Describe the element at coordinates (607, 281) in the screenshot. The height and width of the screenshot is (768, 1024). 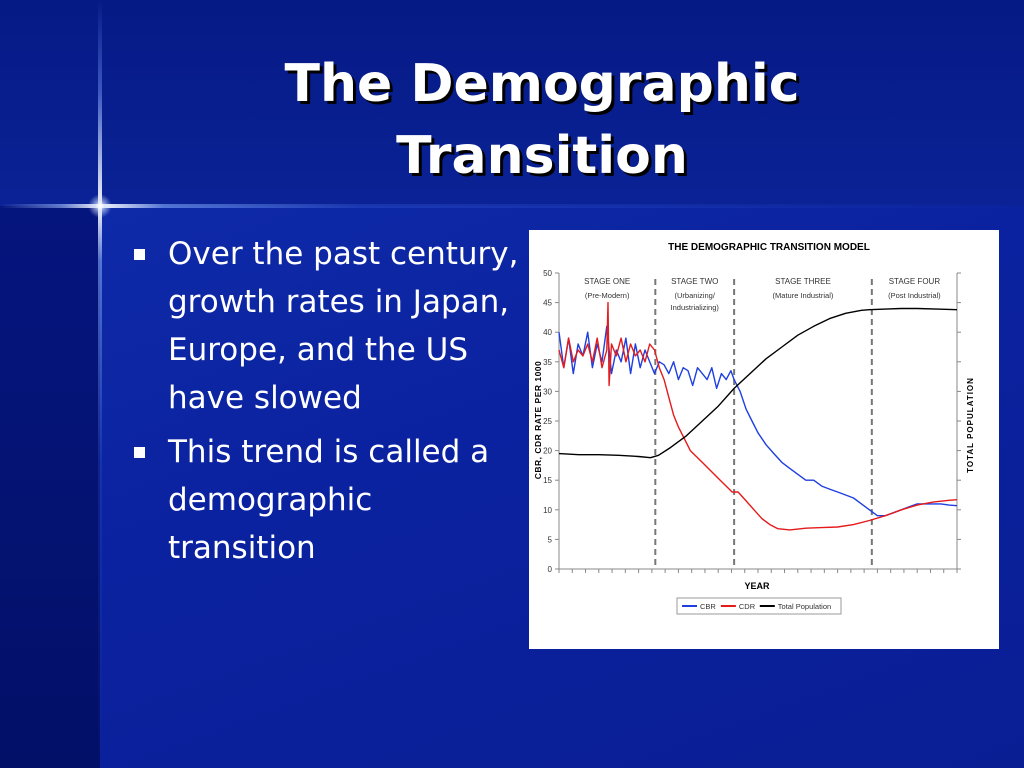
I see `stage-label: STAGE ONE` at that location.